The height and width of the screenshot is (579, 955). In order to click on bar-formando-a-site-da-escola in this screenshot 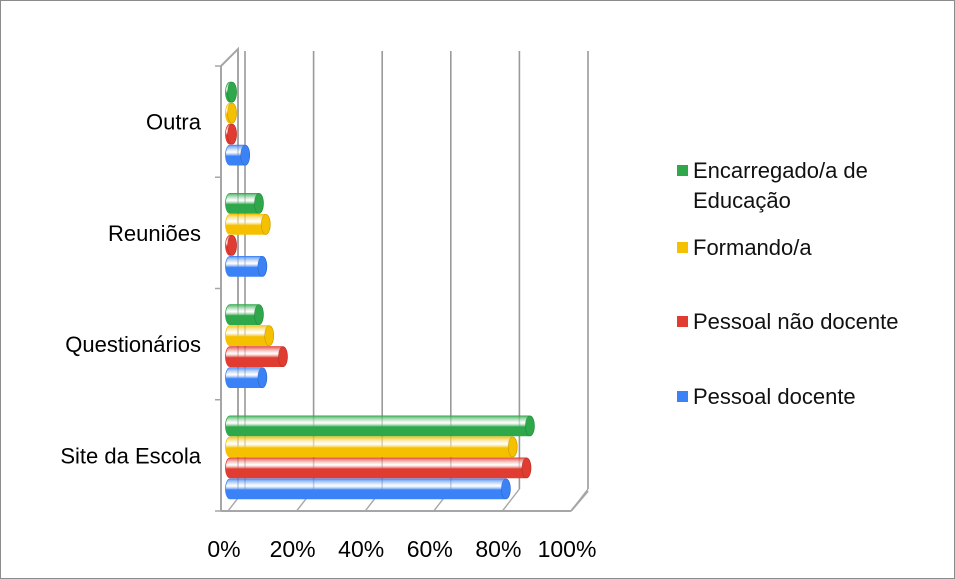, I will do `click(371, 447)`.